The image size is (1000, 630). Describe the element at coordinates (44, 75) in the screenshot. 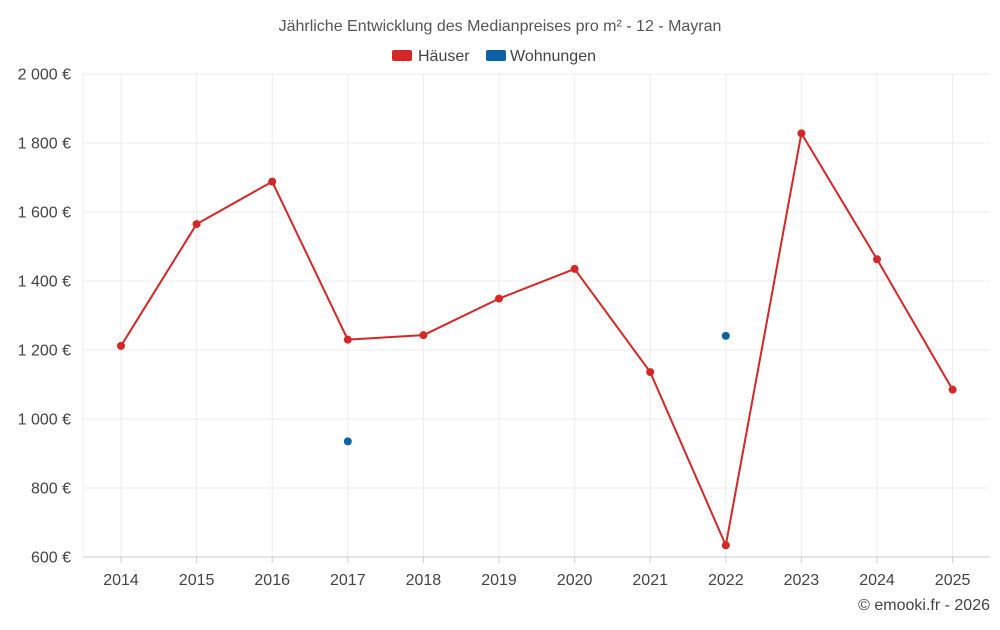

I see `y-tick-label: 2 000 €` at that location.